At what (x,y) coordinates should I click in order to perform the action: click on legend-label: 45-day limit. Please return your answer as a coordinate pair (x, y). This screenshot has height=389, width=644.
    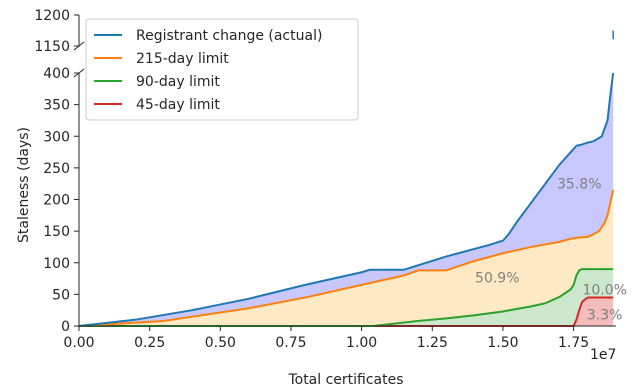
    Looking at the image, I should click on (178, 105).